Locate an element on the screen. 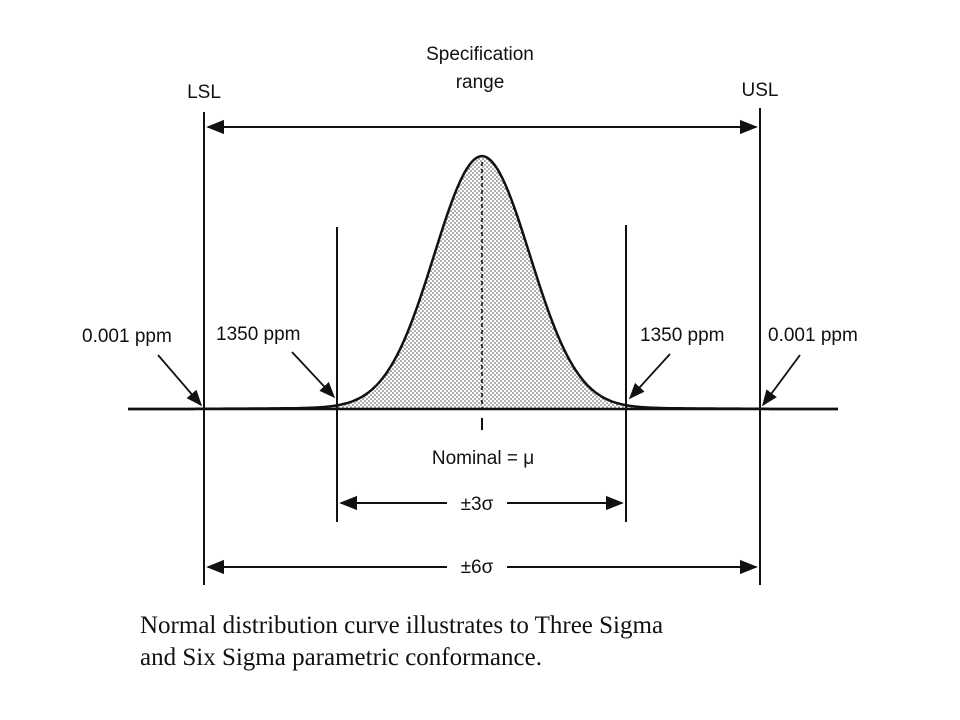 The width and height of the screenshot is (960, 720). right-outer-ppm-label: 0.001 ppm is located at coordinates (813, 335).